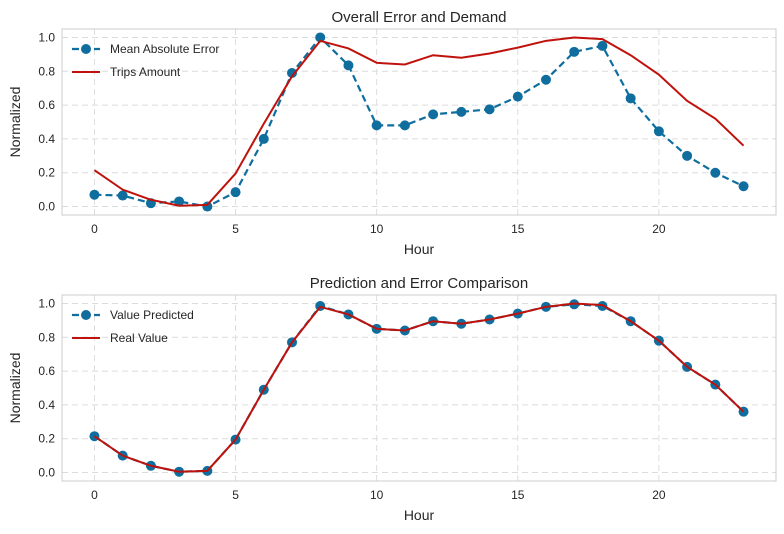 Image resolution: width=784 pixels, height=534 pixels. Describe the element at coordinates (145, 60) in the screenshot. I see `legend: Mean Absolute Error Trips Amount` at that location.